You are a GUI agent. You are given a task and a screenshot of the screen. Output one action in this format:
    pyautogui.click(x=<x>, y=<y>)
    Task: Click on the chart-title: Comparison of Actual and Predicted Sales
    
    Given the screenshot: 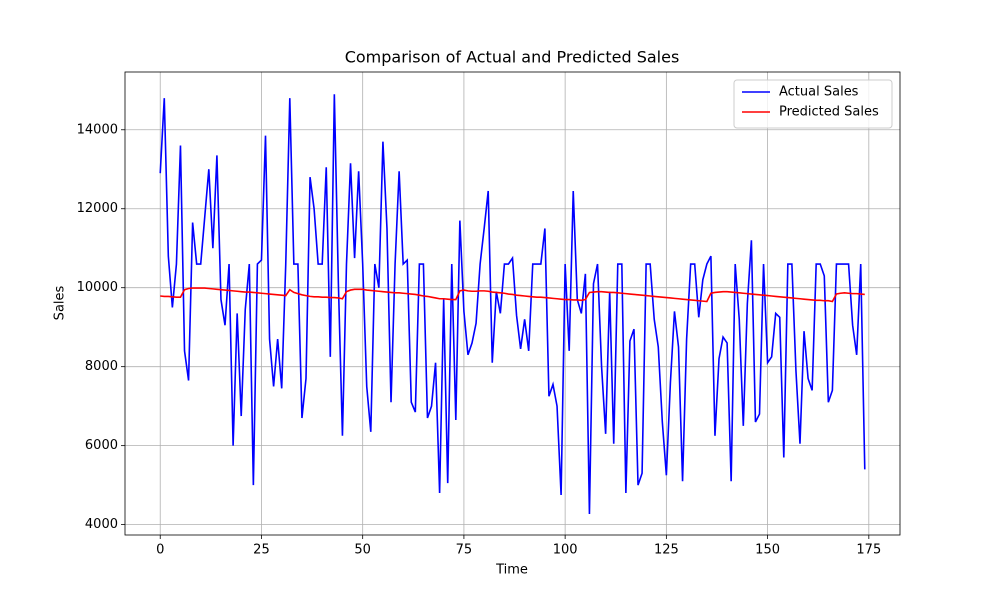 What is the action you would take?
    pyautogui.click(x=512, y=57)
    